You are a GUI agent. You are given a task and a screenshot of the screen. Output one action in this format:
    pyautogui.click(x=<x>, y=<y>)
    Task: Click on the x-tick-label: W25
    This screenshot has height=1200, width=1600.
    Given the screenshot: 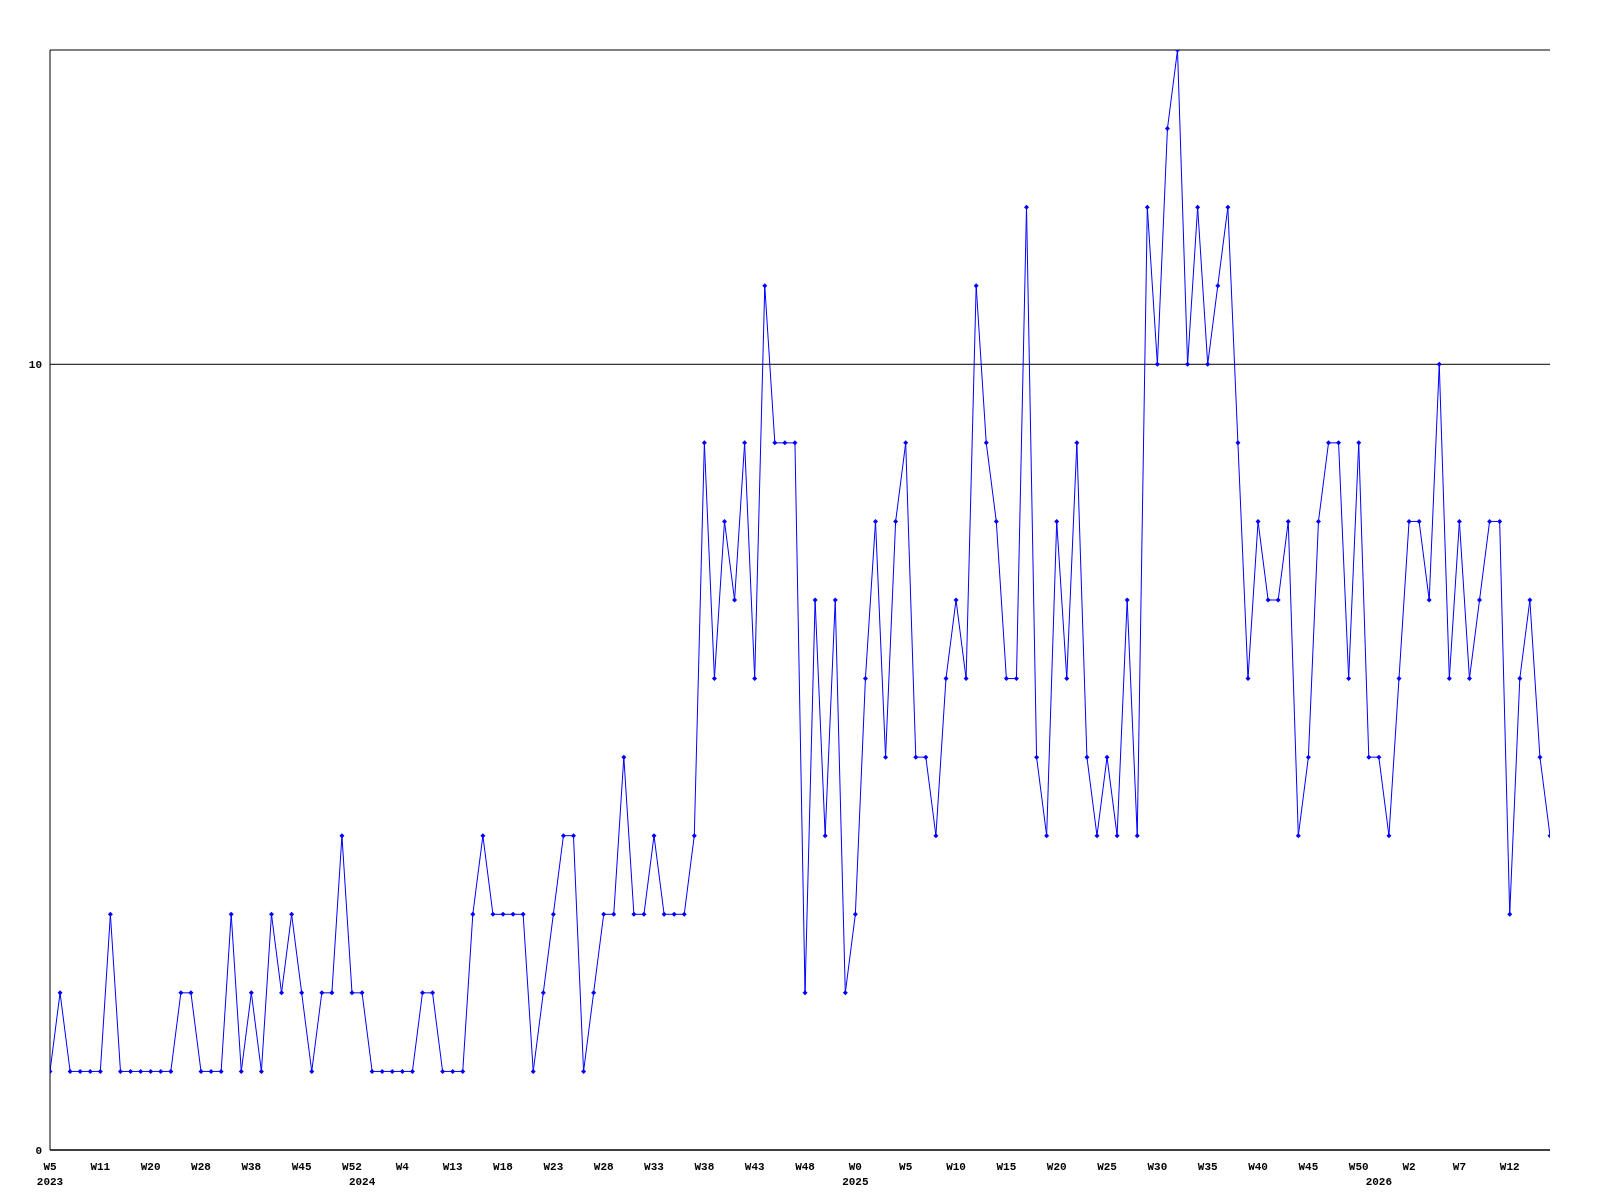 What is the action you would take?
    pyautogui.click(x=1107, y=1167)
    